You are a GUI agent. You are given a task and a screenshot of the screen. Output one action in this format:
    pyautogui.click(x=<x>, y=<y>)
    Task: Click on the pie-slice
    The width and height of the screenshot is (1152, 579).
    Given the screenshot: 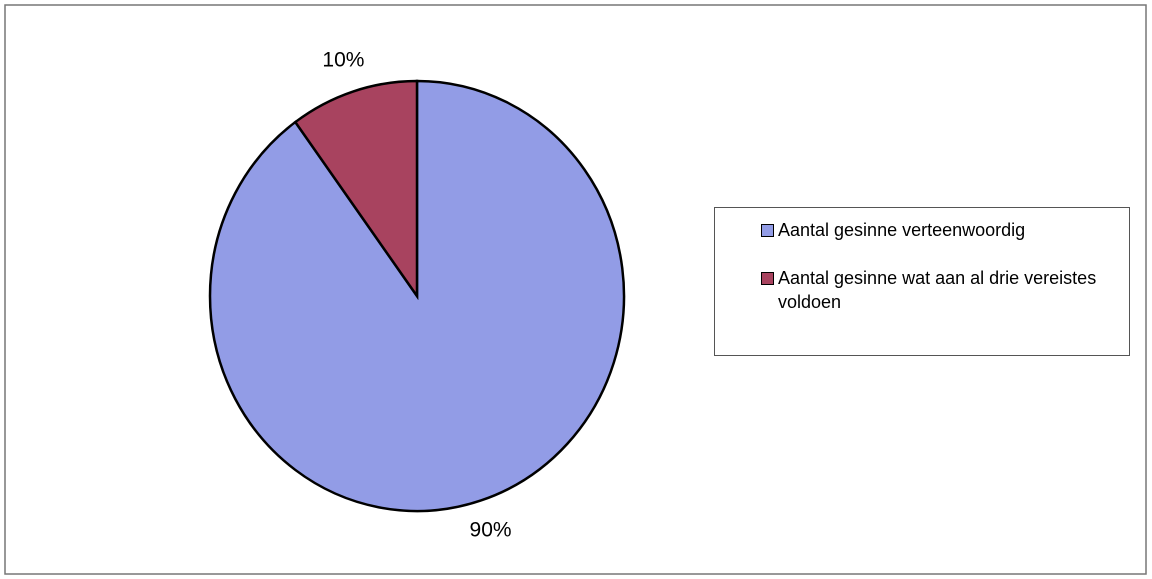 What is the action you would take?
    pyautogui.click(x=356, y=189)
    